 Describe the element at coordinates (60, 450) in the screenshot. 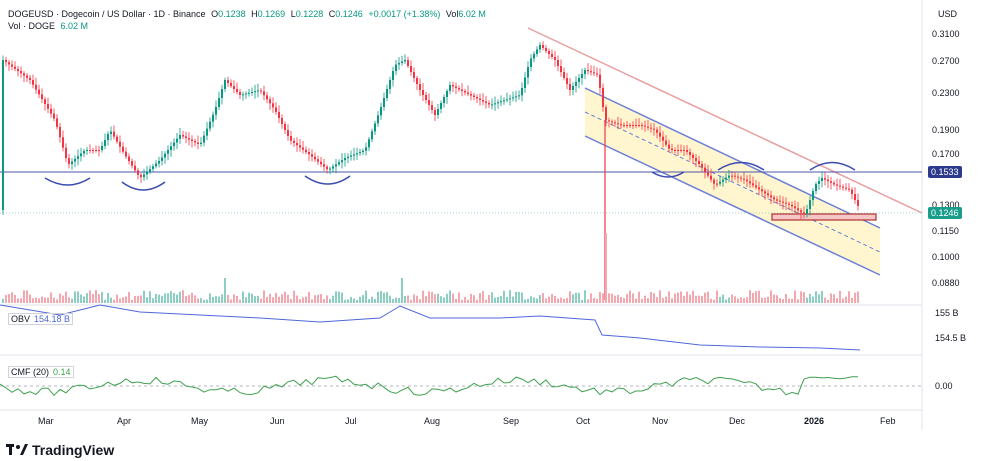

I see `tradingview-logo: TradingView` at that location.